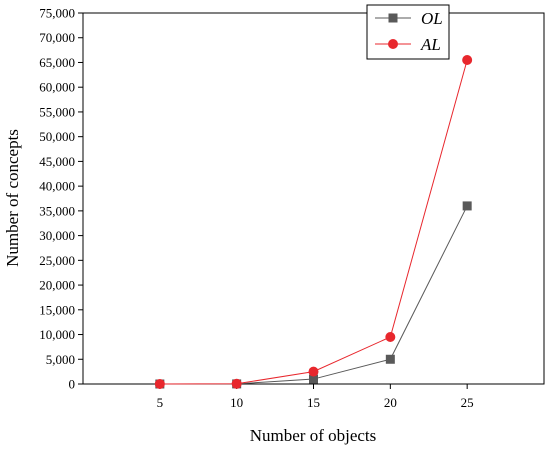 The image size is (550, 449). I want to click on y-tick-label: 70,000, so click(57, 37).